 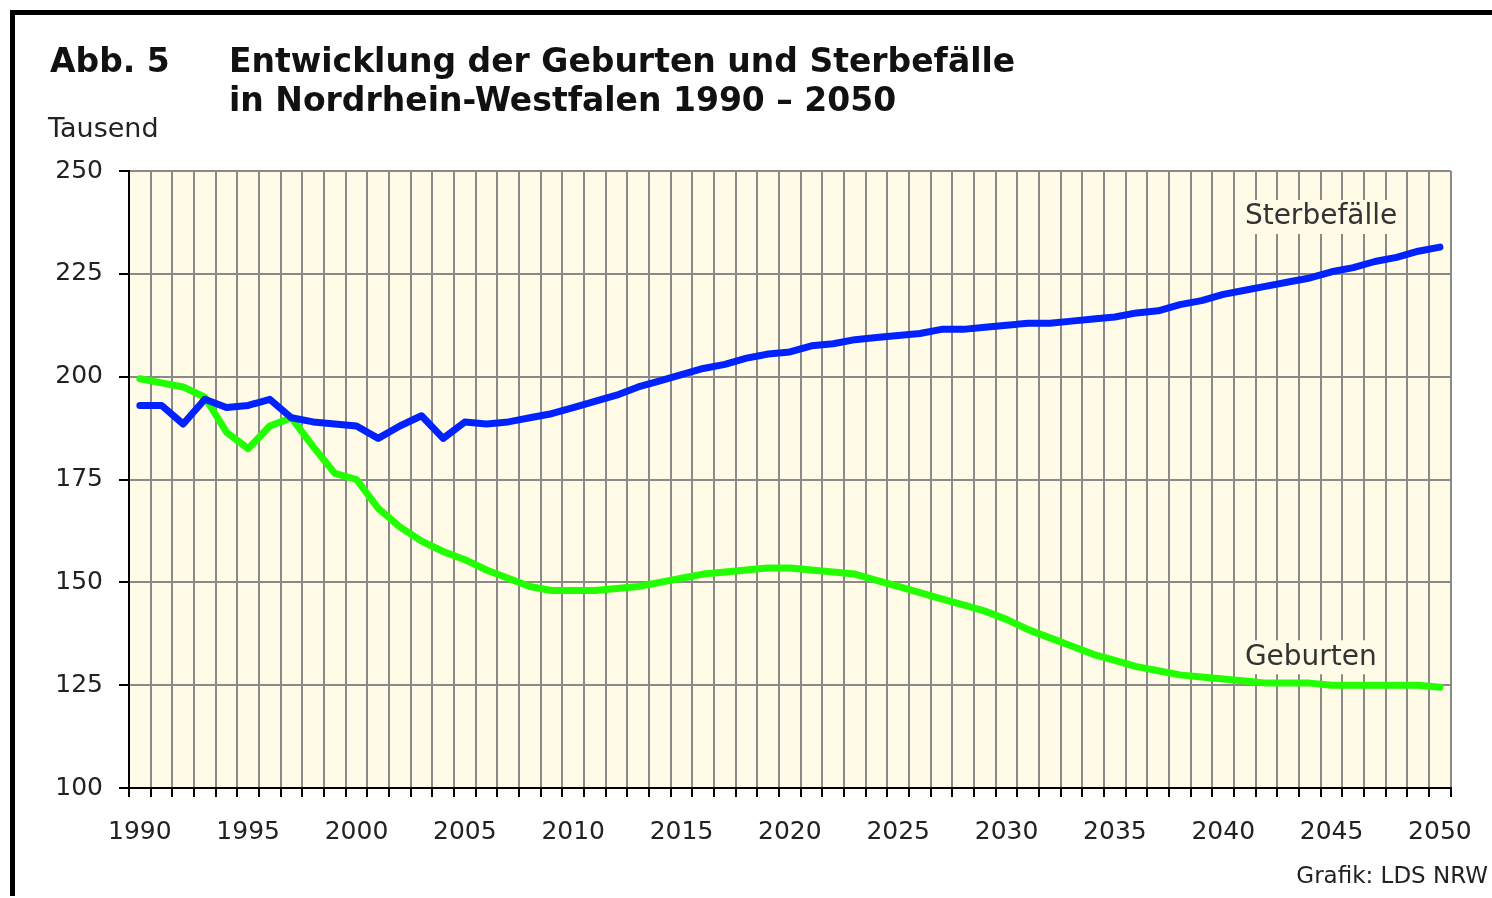 I want to click on x-tick-label: 2010, so click(x=573, y=830).